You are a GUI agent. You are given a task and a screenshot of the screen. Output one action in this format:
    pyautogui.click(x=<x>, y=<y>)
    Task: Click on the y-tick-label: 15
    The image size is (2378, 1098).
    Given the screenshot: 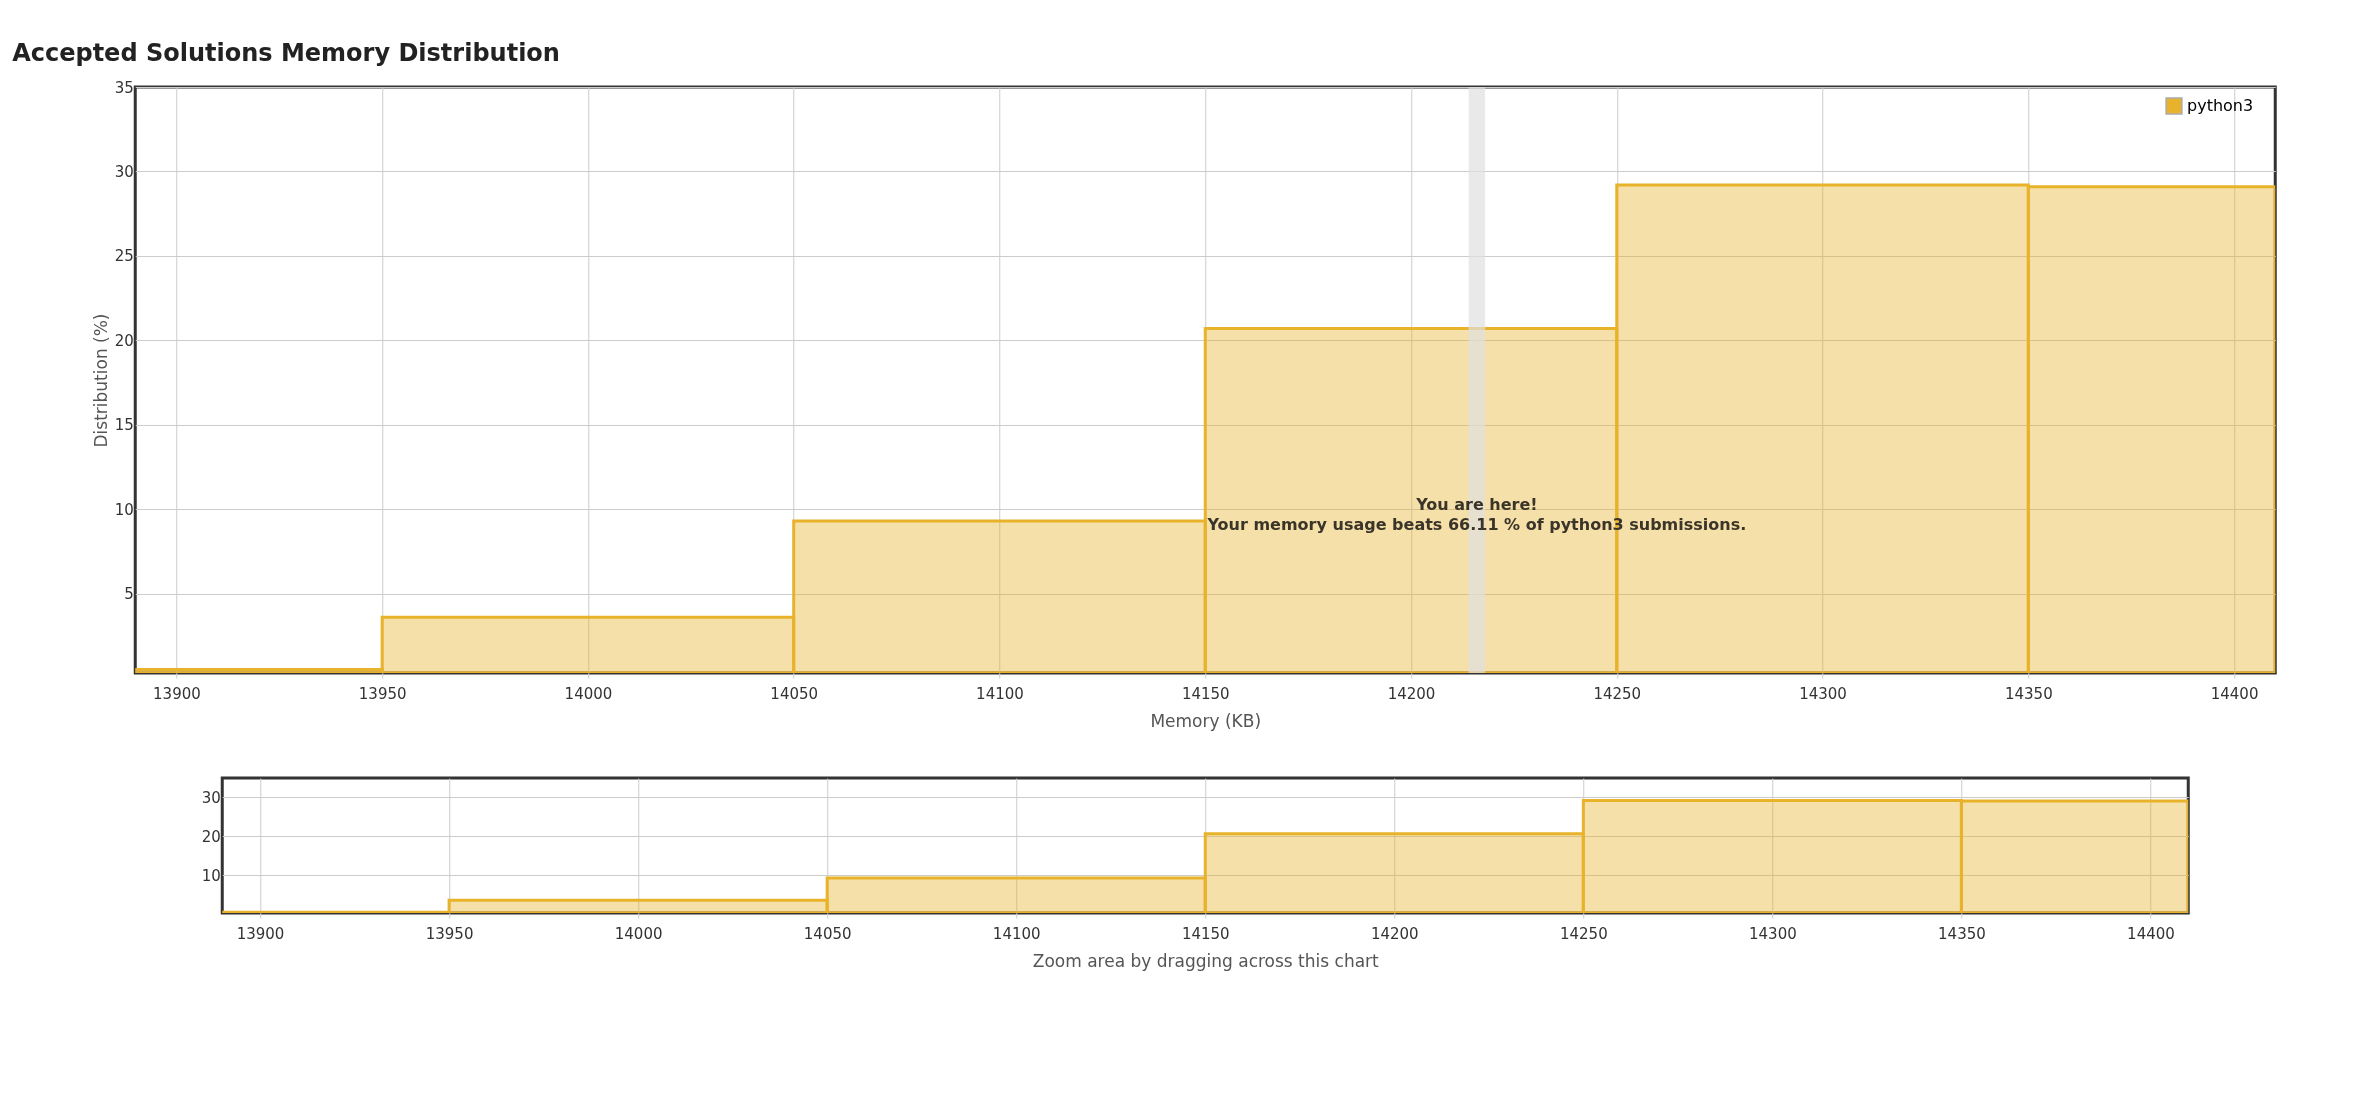 What is the action you would take?
    pyautogui.click(x=124, y=425)
    